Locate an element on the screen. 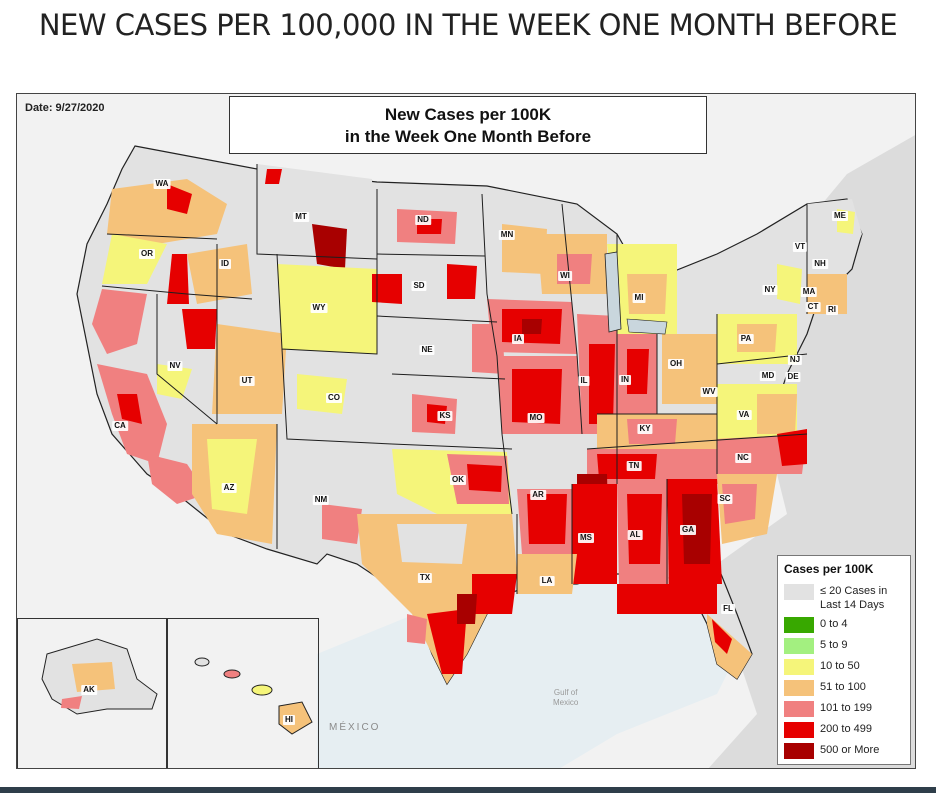  state-label-ia: IA is located at coordinates (518, 339).